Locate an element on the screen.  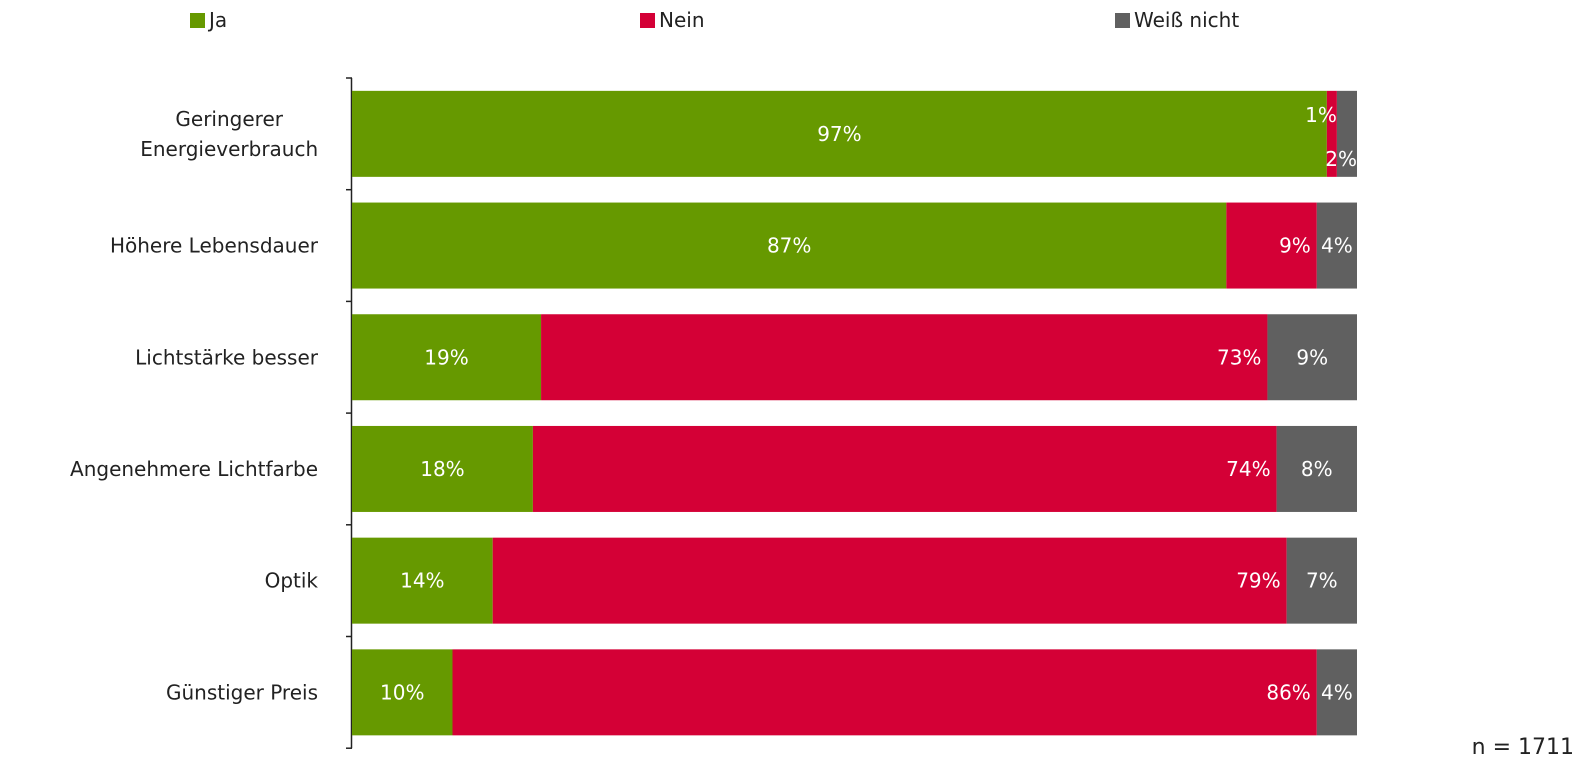
legend-swatch-ja is located at coordinates (197, 20).